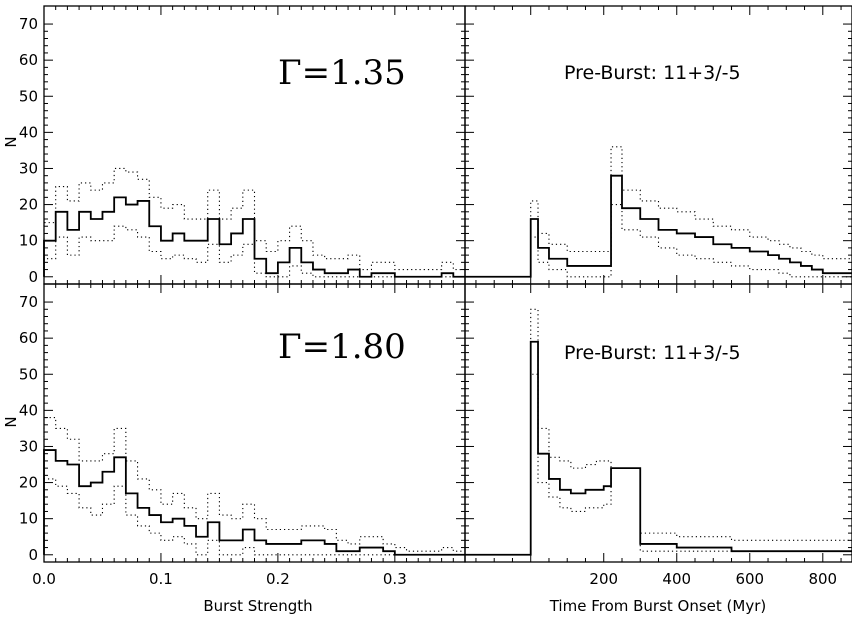  I want to click on ylabel-bottom-left: N, so click(11, 421).